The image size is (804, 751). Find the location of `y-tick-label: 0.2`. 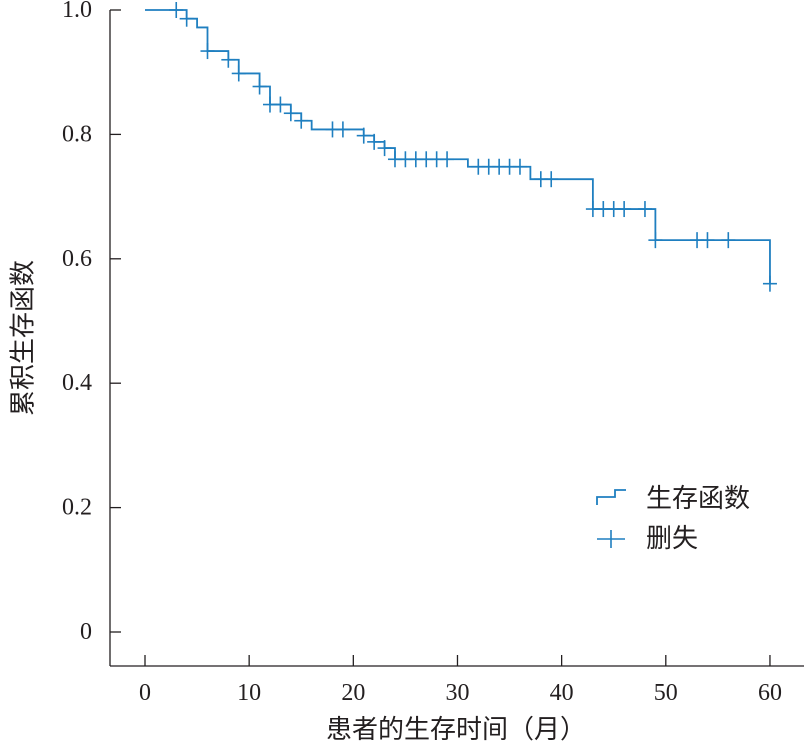

y-tick-label: 0.2 is located at coordinates (77, 508).